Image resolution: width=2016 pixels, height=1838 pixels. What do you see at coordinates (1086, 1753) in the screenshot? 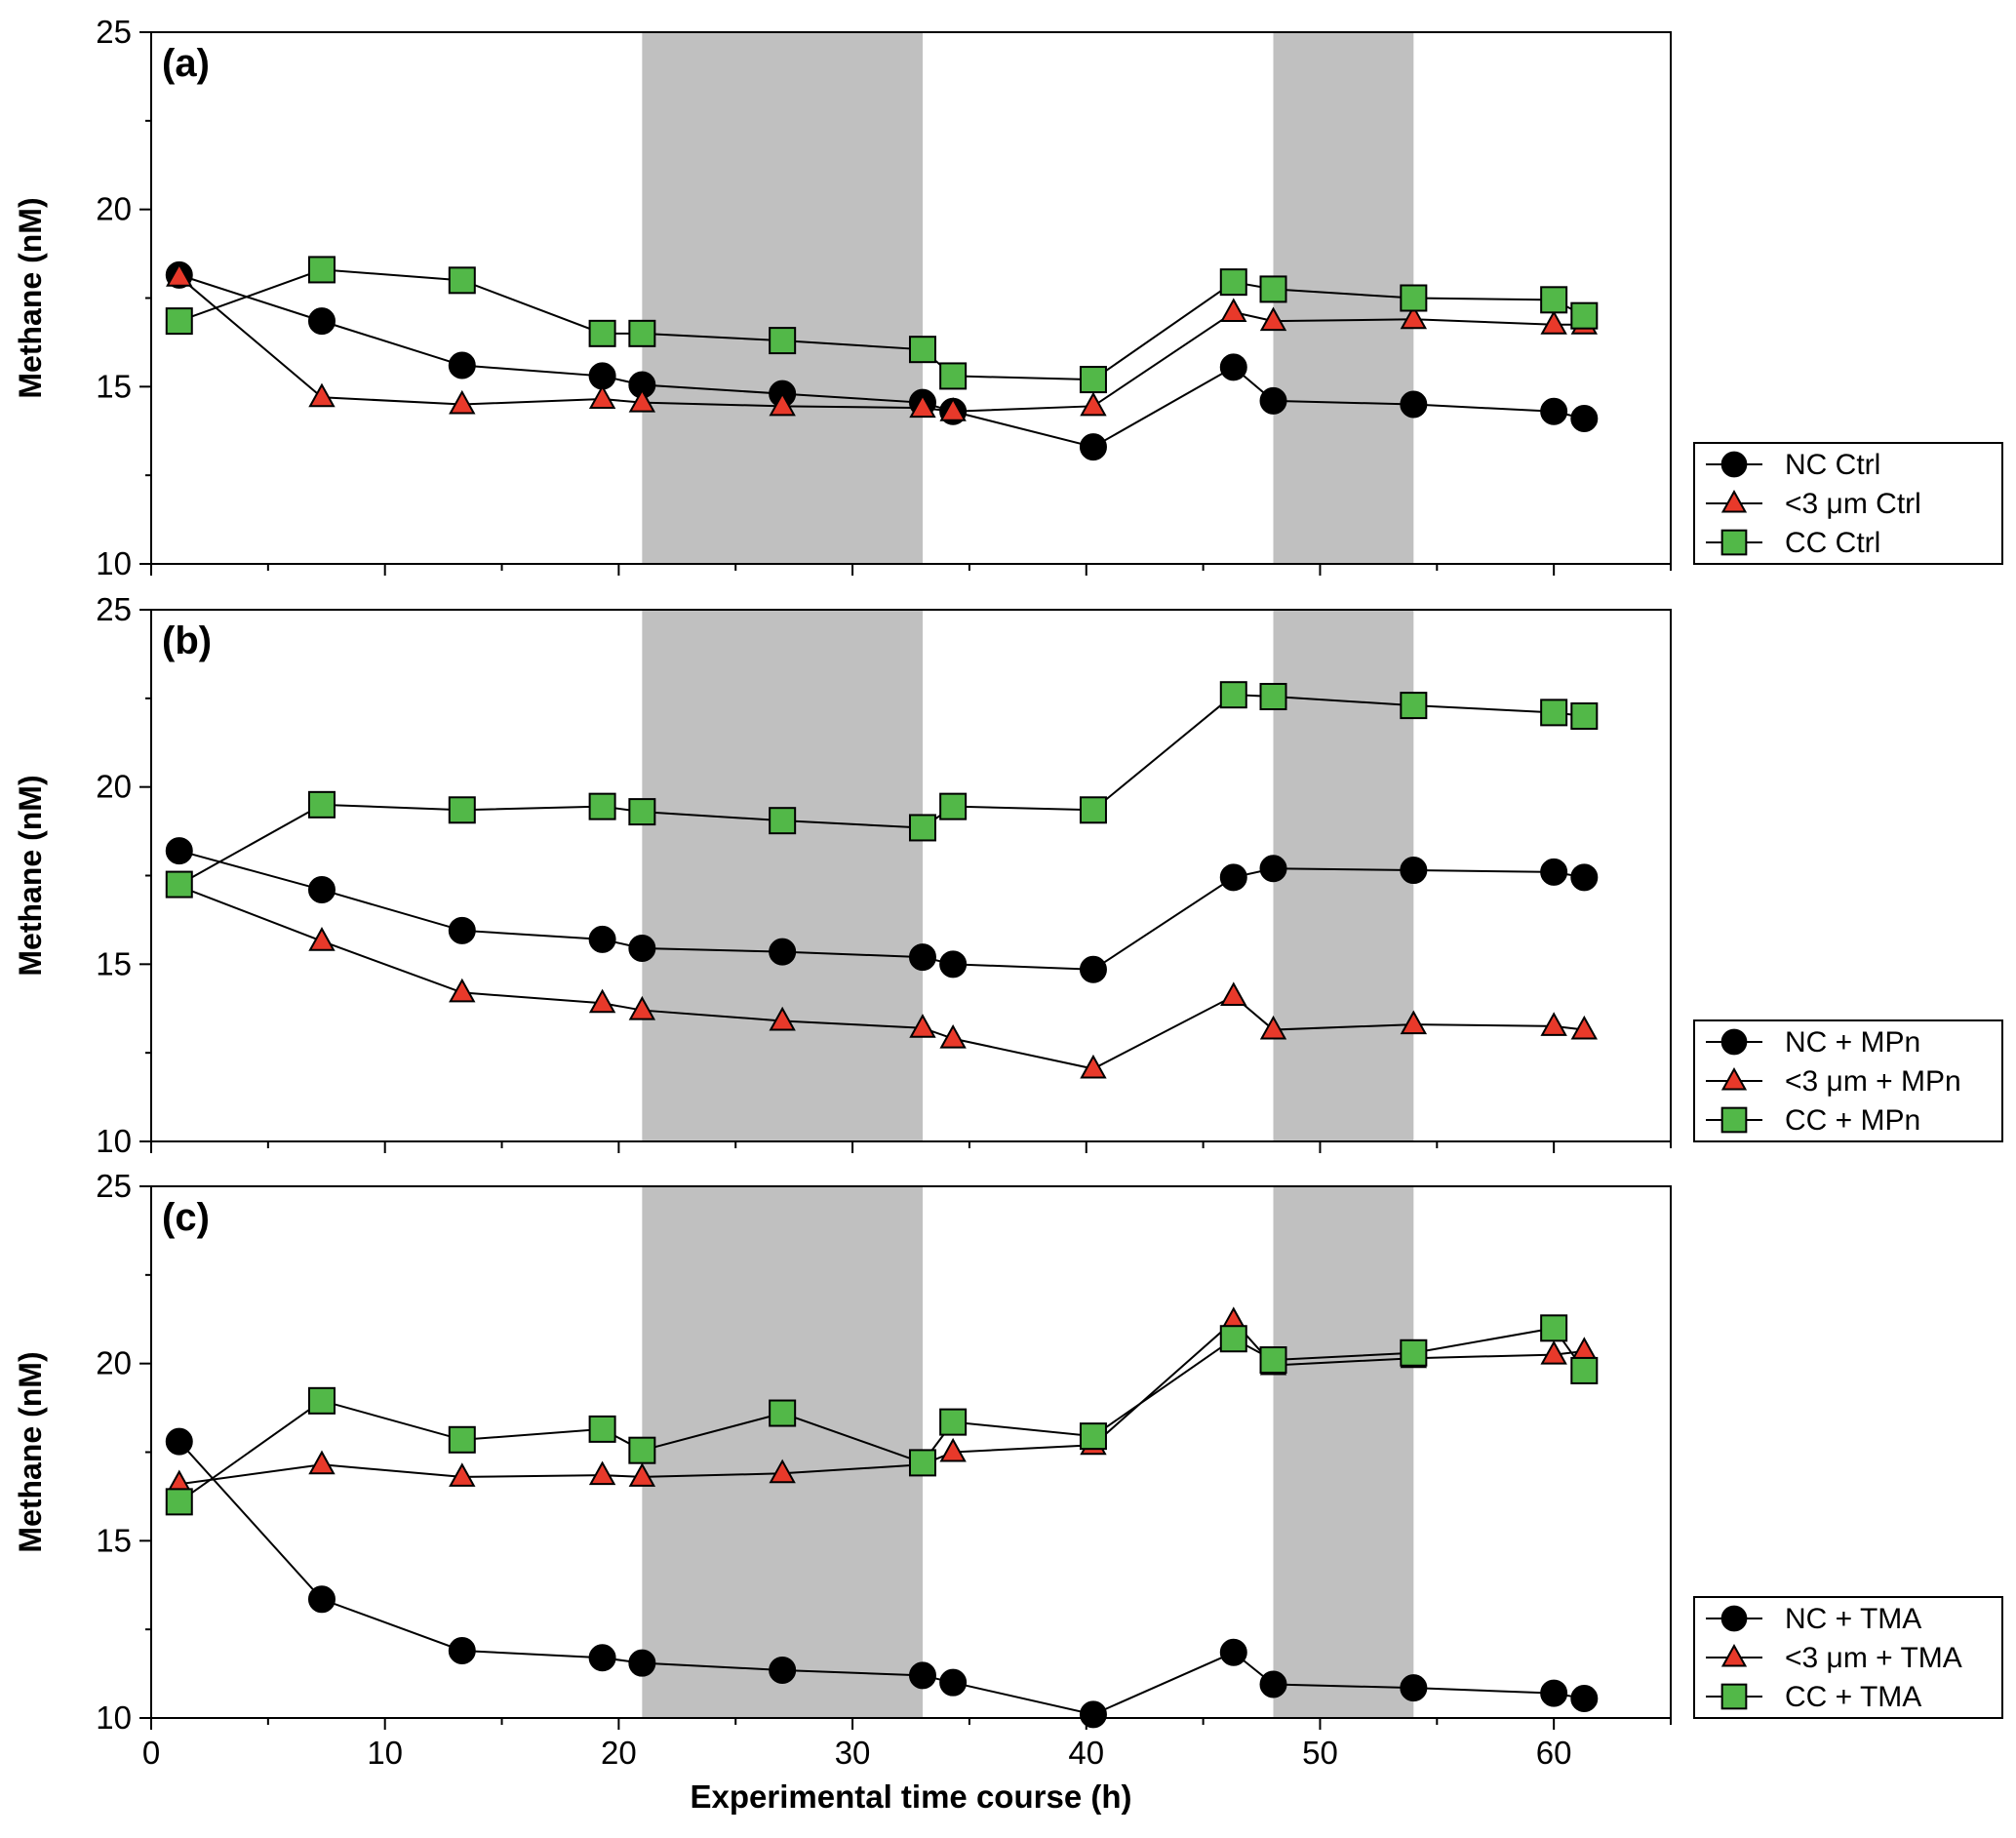
I see `x-tick-label: 40` at bounding box center [1086, 1753].